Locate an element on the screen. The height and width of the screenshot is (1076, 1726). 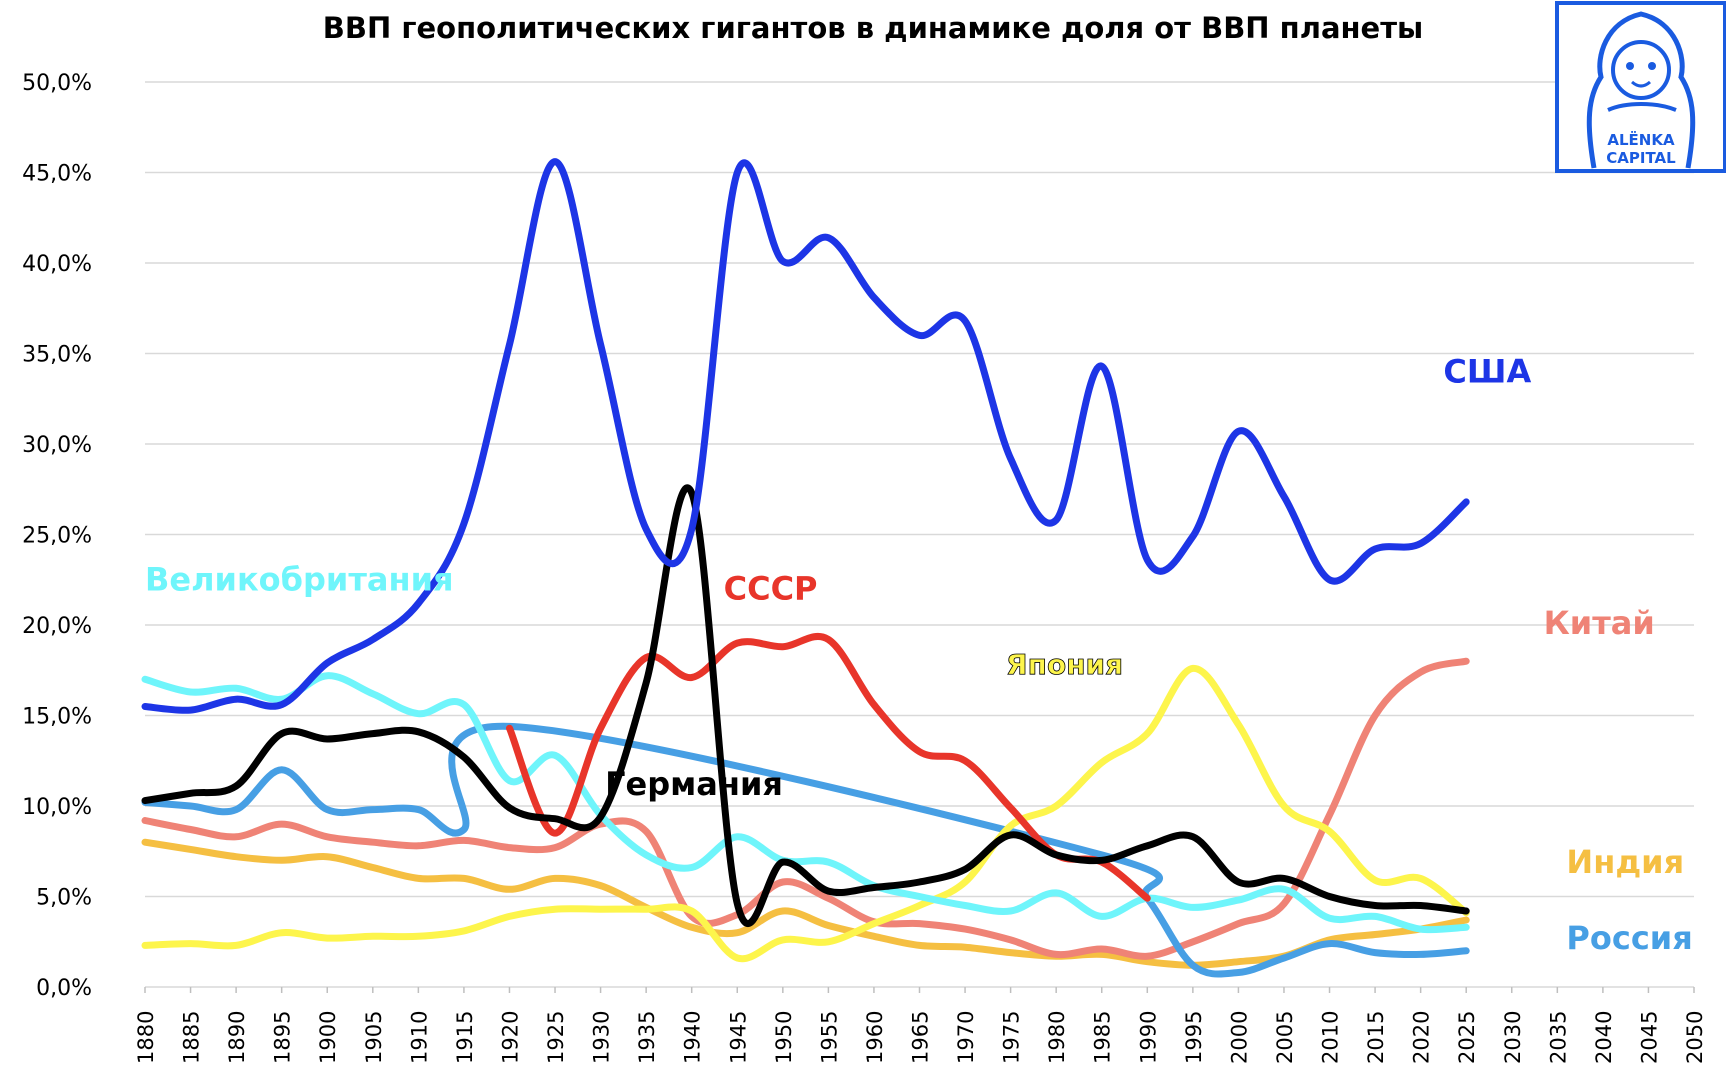
alenka-capital-logo: ALЁNKA CAPITAL is located at coordinates (1640, 87).